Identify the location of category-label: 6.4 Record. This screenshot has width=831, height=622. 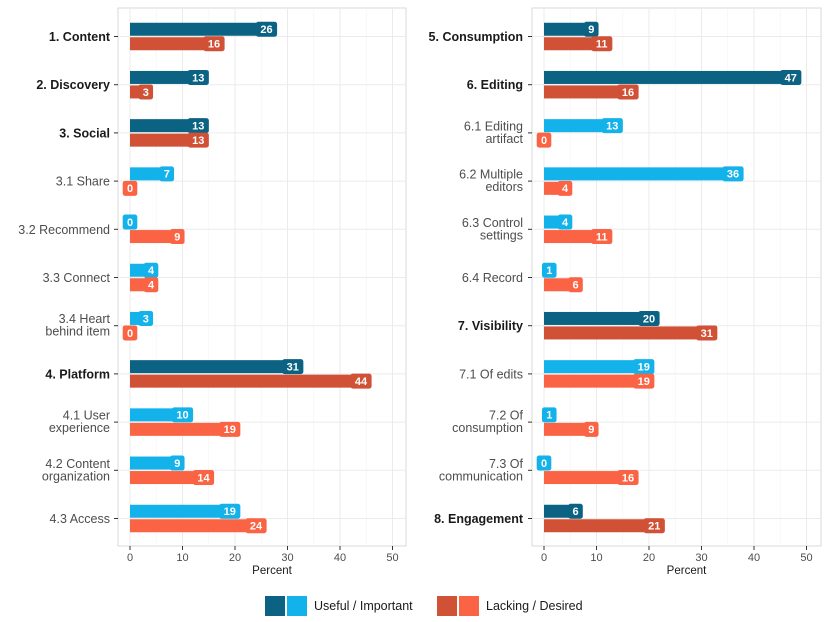
(492, 278).